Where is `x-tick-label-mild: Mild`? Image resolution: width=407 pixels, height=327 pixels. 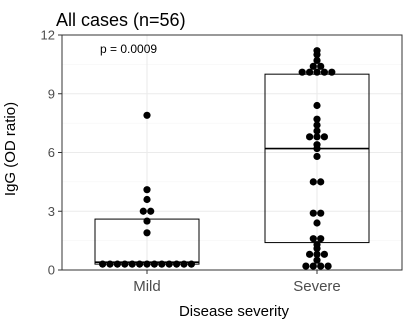
x-tick-label-mild: Mild is located at coordinates (147, 286).